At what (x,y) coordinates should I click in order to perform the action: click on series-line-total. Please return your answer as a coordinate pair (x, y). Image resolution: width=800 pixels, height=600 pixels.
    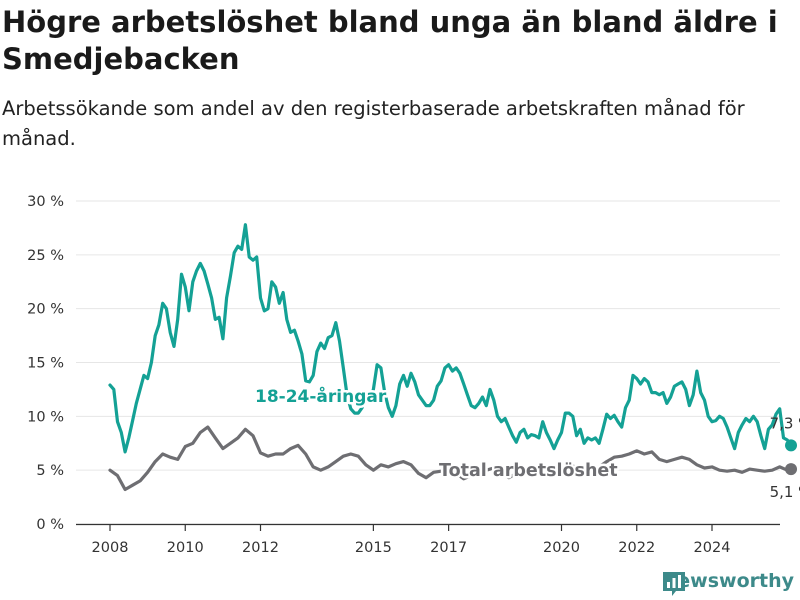
    Looking at the image, I should click on (450, 458).